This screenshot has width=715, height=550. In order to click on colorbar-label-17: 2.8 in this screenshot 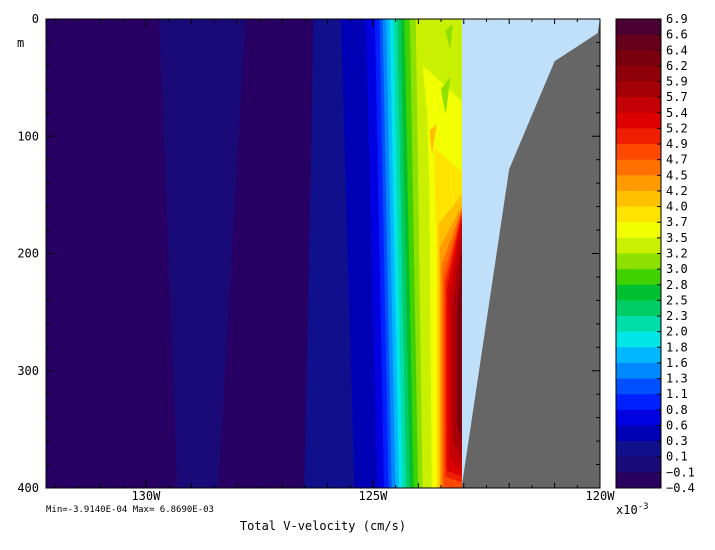, I will do `click(677, 285)`.